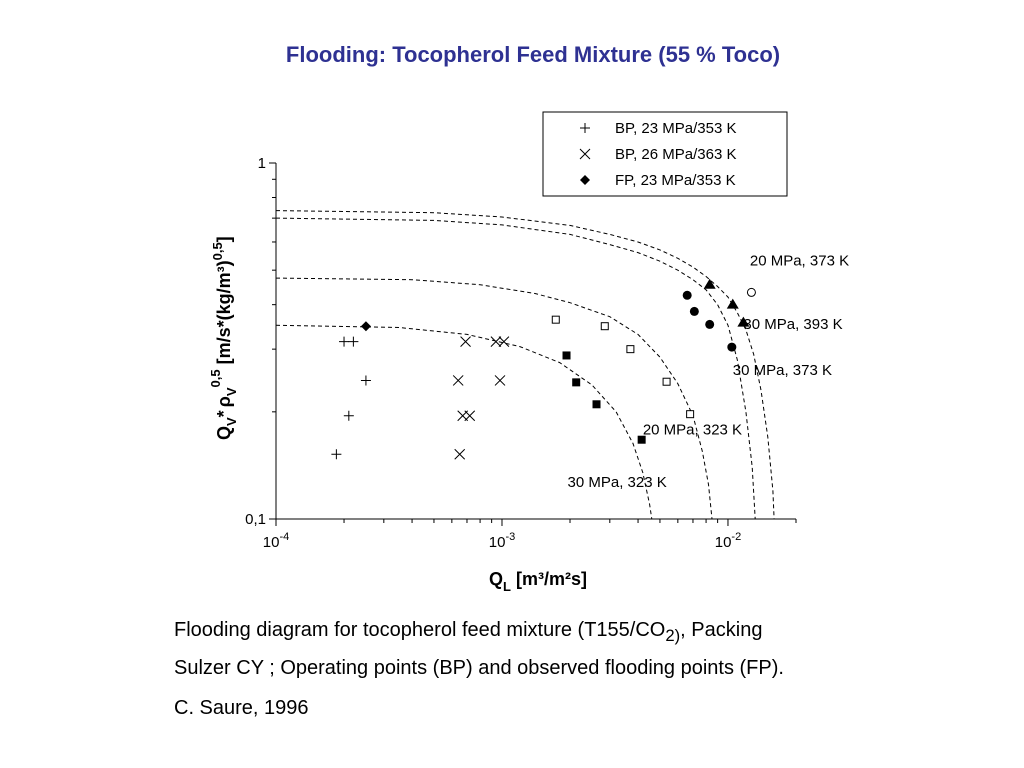 Image resolution: width=1024 pixels, height=768 pixels. What do you see at coordinates (673, 635) in the screenshot?
I see `caption-line-1-sub: 2)` at bounding box center [673, 635].